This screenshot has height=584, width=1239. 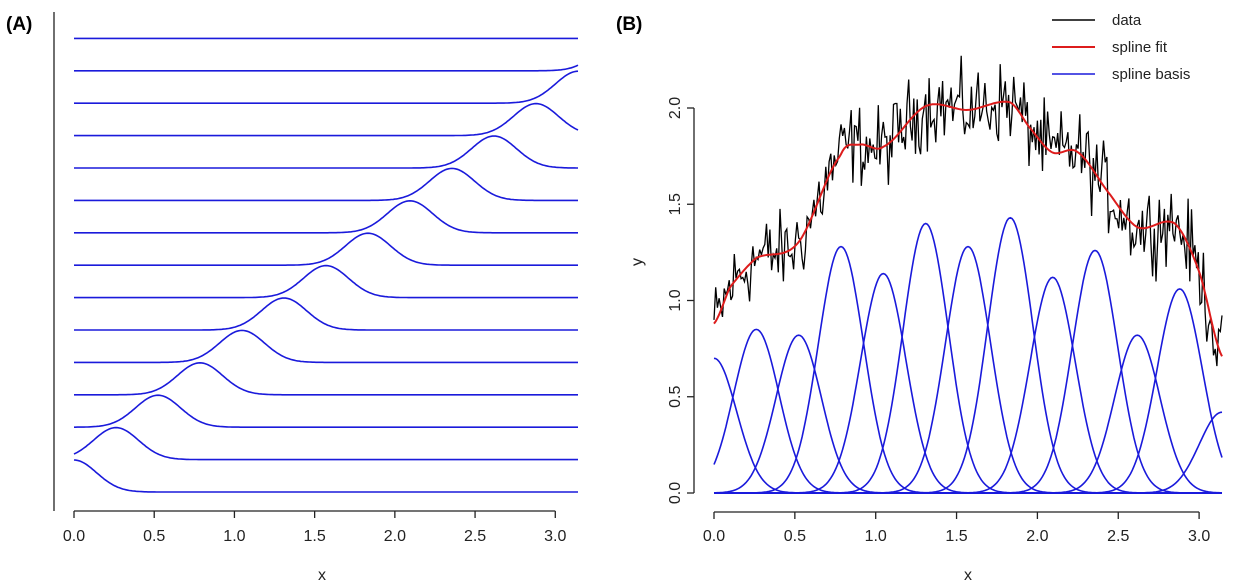 What do you see at coordinates (1151, 74) in the screenshot?
I see `legend-label-spline-basis: spline basis` at bounding box center [1151, 74].